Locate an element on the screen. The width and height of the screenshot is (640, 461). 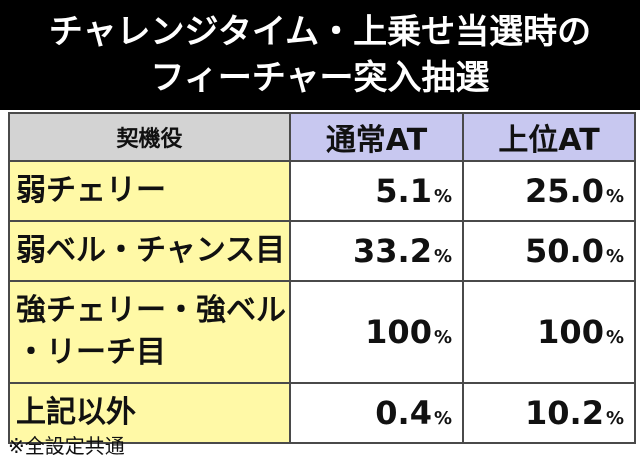
upper-at-value: 25.0% is located at coordinates (549, 191).